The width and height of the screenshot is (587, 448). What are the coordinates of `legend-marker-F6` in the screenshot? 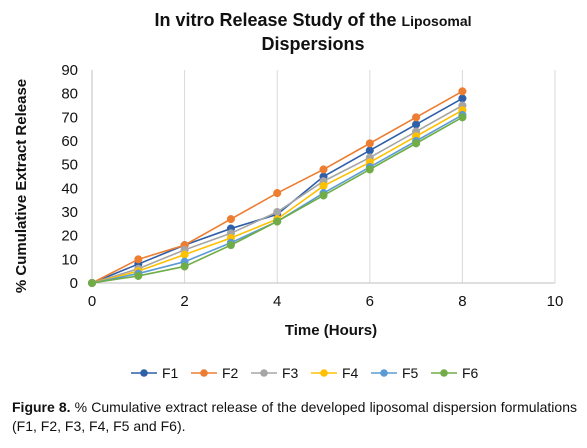 It's located at (444, 373).